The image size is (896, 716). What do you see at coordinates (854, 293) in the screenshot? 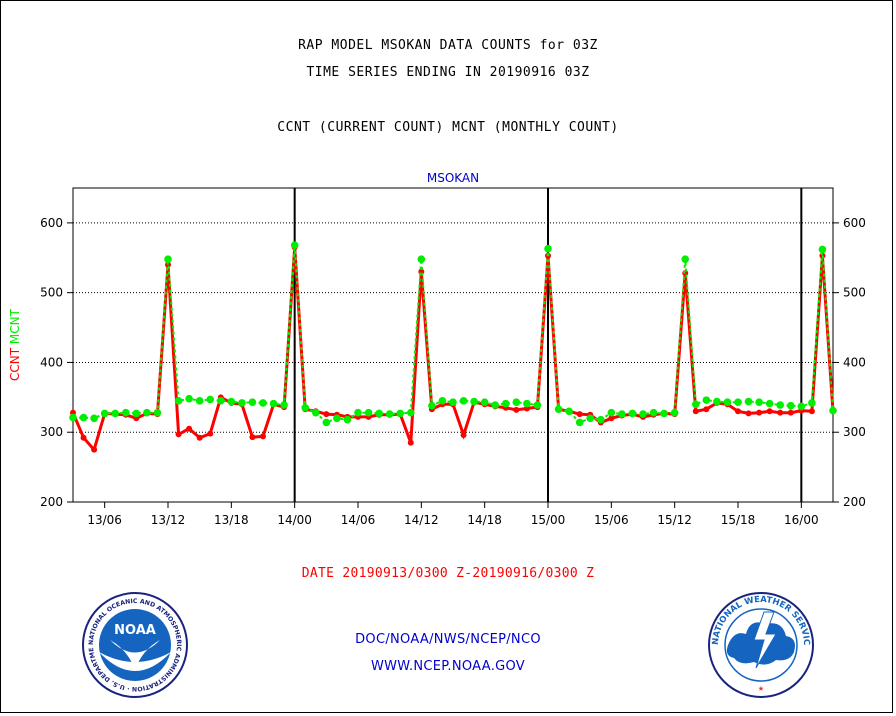
I see `y-tick-label-right: 500` at bounding box center [854, 293].